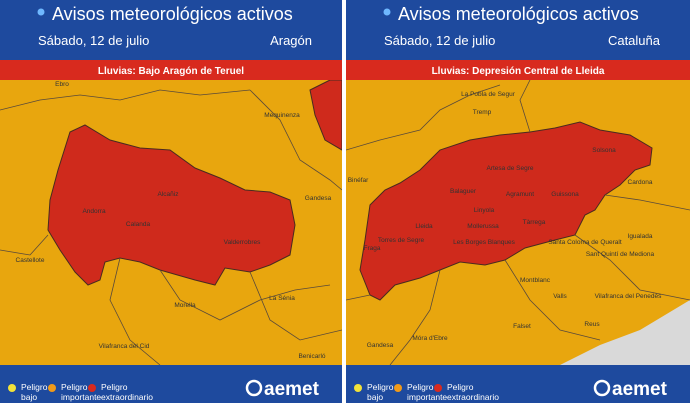  I want to click on place-label: Santa Coloma de Queralt, so click(585, 242).